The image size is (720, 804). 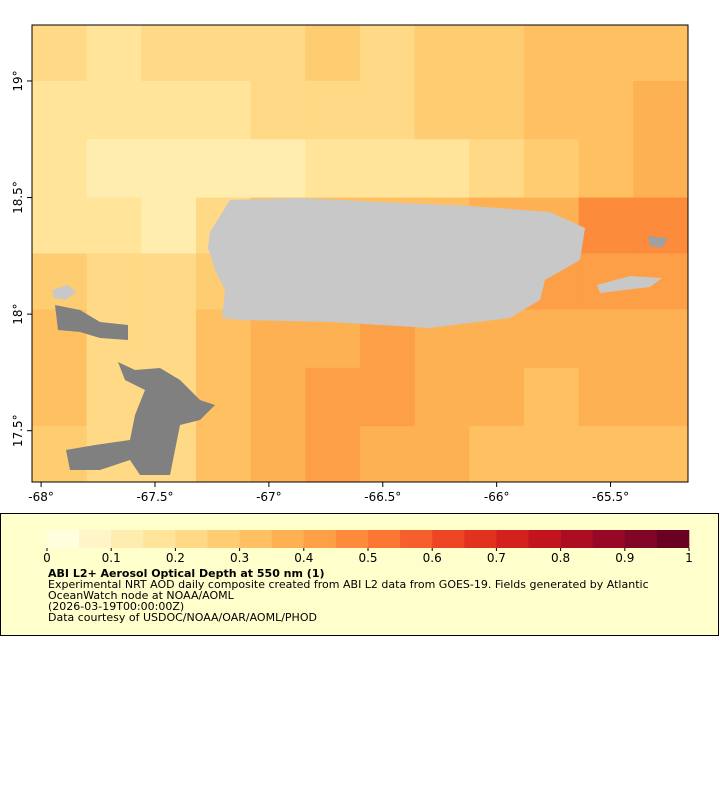 What do you see at coordinates (610, 497) in the screenshot?
I see `x-tick-label: -65.5°` at bounding box center [610, 497].